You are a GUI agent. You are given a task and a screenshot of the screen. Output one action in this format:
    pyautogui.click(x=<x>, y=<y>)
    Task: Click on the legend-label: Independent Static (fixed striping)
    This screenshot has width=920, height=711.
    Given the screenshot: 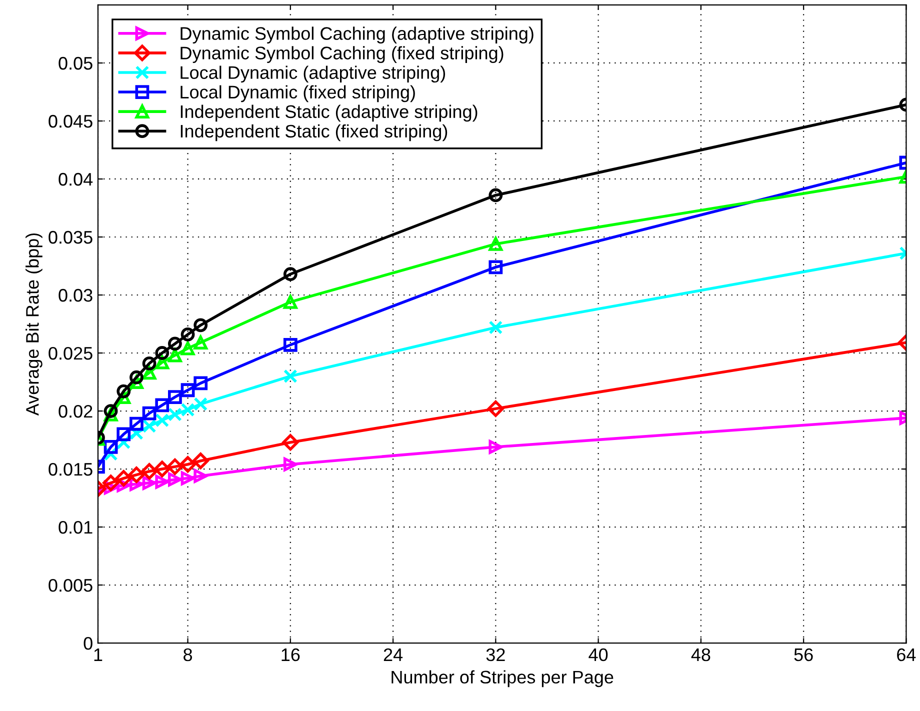 What is the action you would take?
    pyautogui.click(x=314, y=133)
    